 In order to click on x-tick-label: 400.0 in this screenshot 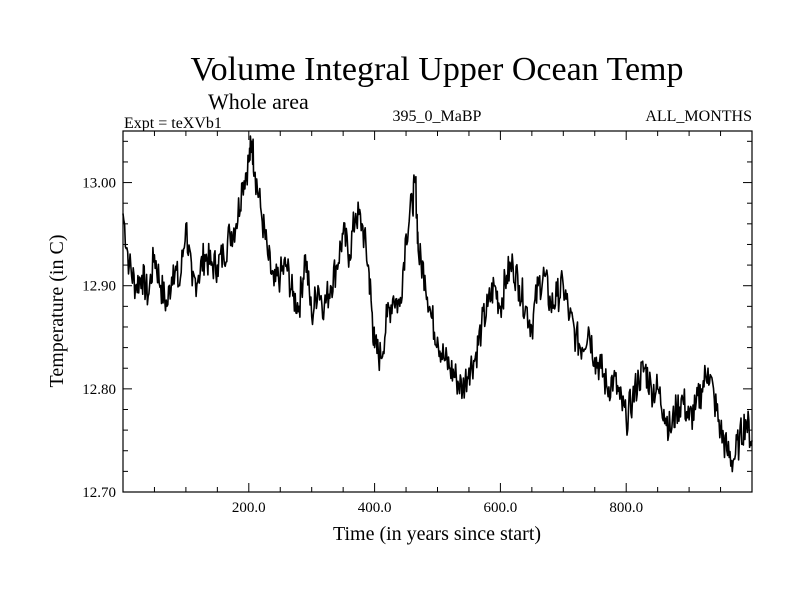, I will do `click(375, 508)`.